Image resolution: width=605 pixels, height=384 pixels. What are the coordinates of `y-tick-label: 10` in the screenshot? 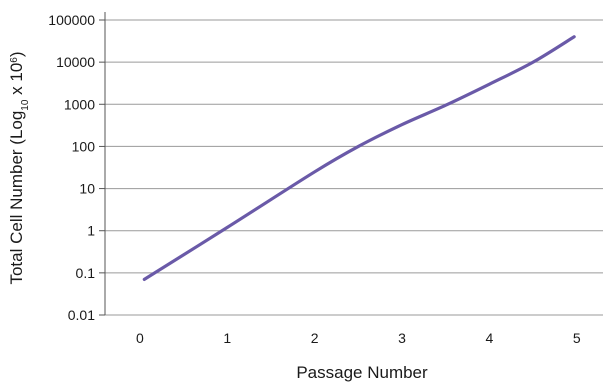 It's located at (87, 189).